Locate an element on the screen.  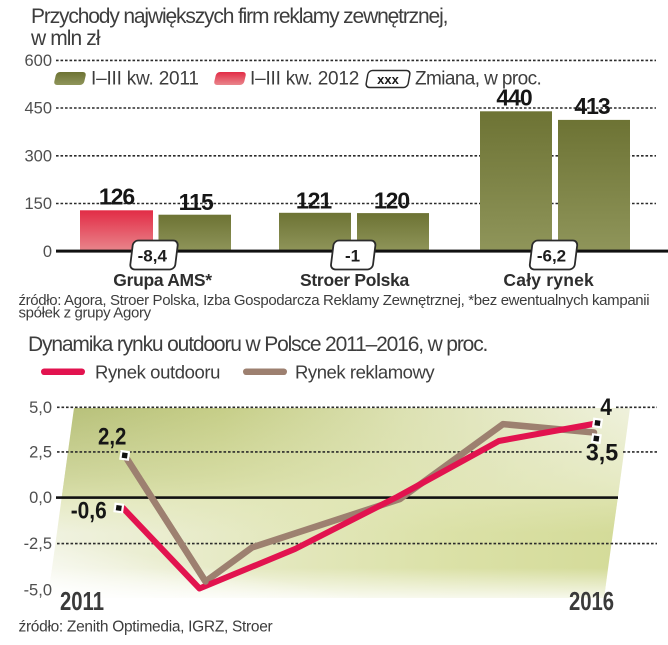
svg-text: -0,6 is located at coordinates (89, 510).